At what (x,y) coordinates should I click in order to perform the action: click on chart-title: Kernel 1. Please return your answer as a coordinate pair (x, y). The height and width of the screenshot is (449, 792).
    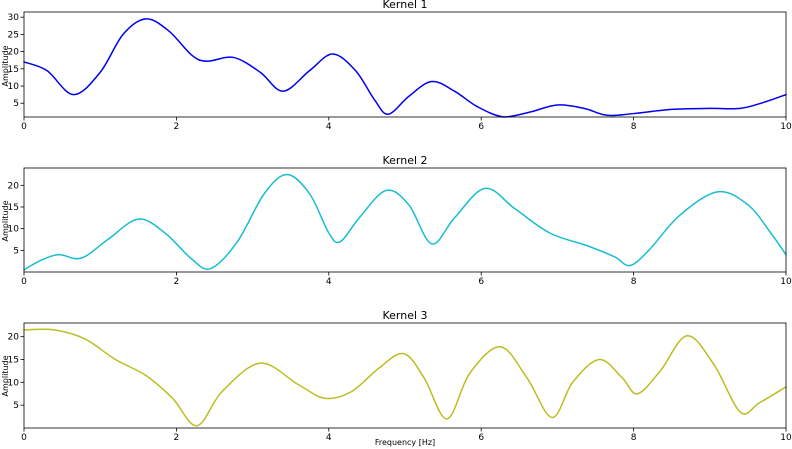
    Looking at the image, I should click on (404, 5).